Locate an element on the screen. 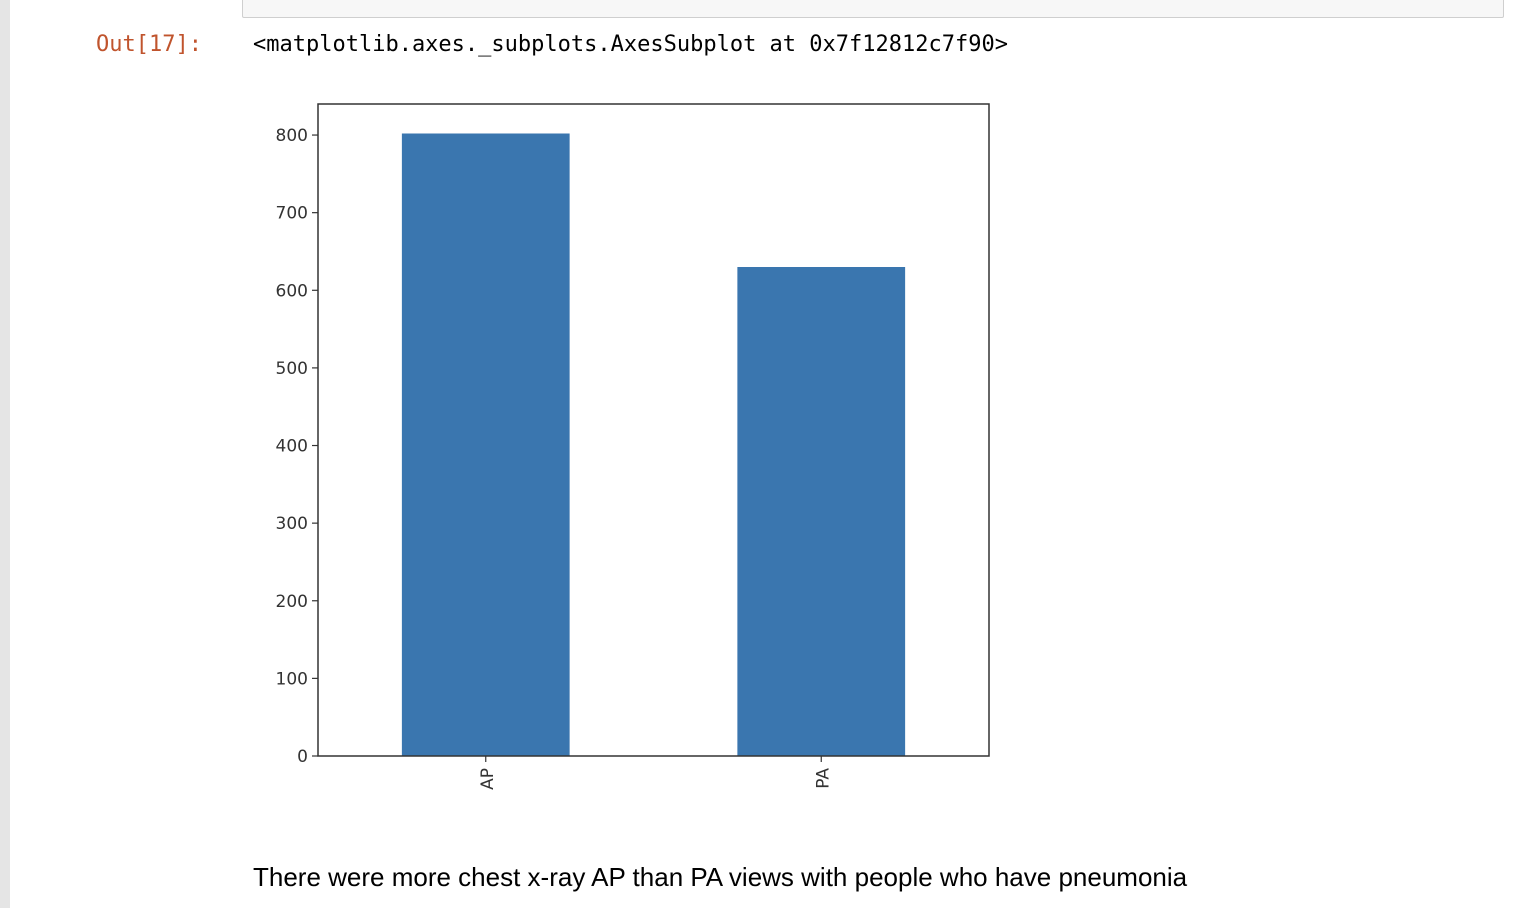 This screenshot has width=1536, height=908. x-tick-label-pa: PA is located at coordinates (823, 778).